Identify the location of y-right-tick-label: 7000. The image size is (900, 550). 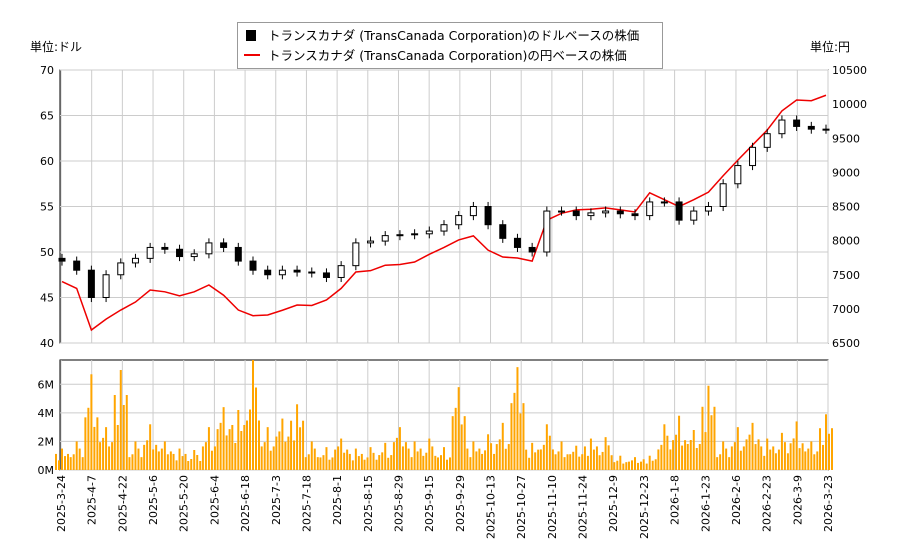
(846, 309).